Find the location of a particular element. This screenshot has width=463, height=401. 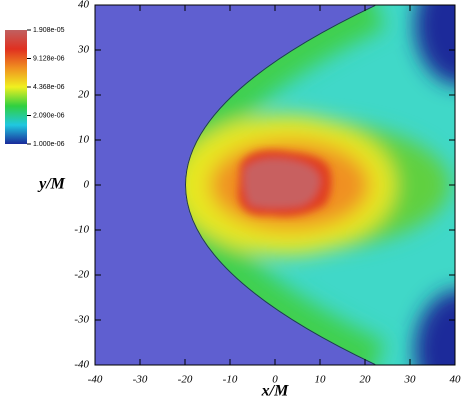

y-tick-label: 0 is located at coordinates (87, 185).